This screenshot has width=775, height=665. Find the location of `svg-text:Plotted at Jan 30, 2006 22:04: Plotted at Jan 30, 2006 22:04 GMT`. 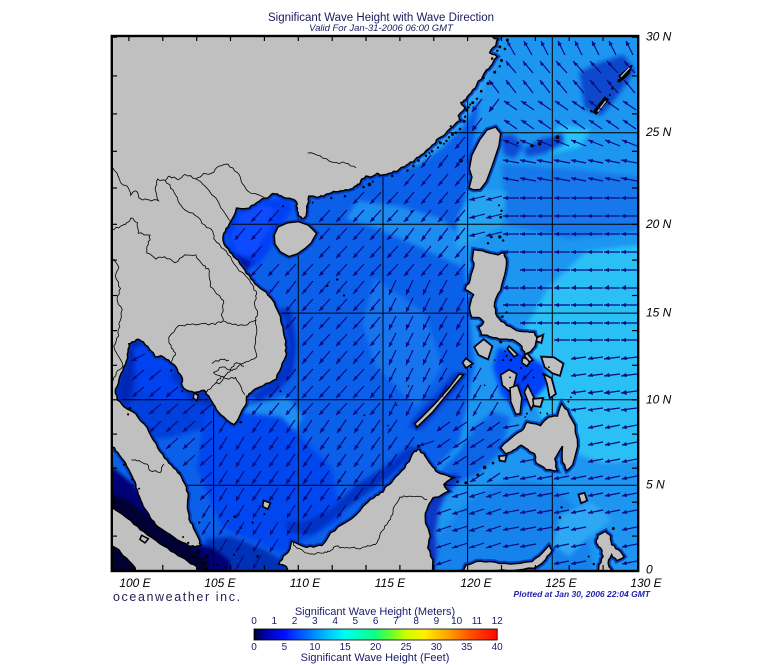

svg-text:Plotted at Jan 30, 2006 22:04: Plotted at Jan 30, 2006 22:04 GMT is located at coordinates (581, 594).